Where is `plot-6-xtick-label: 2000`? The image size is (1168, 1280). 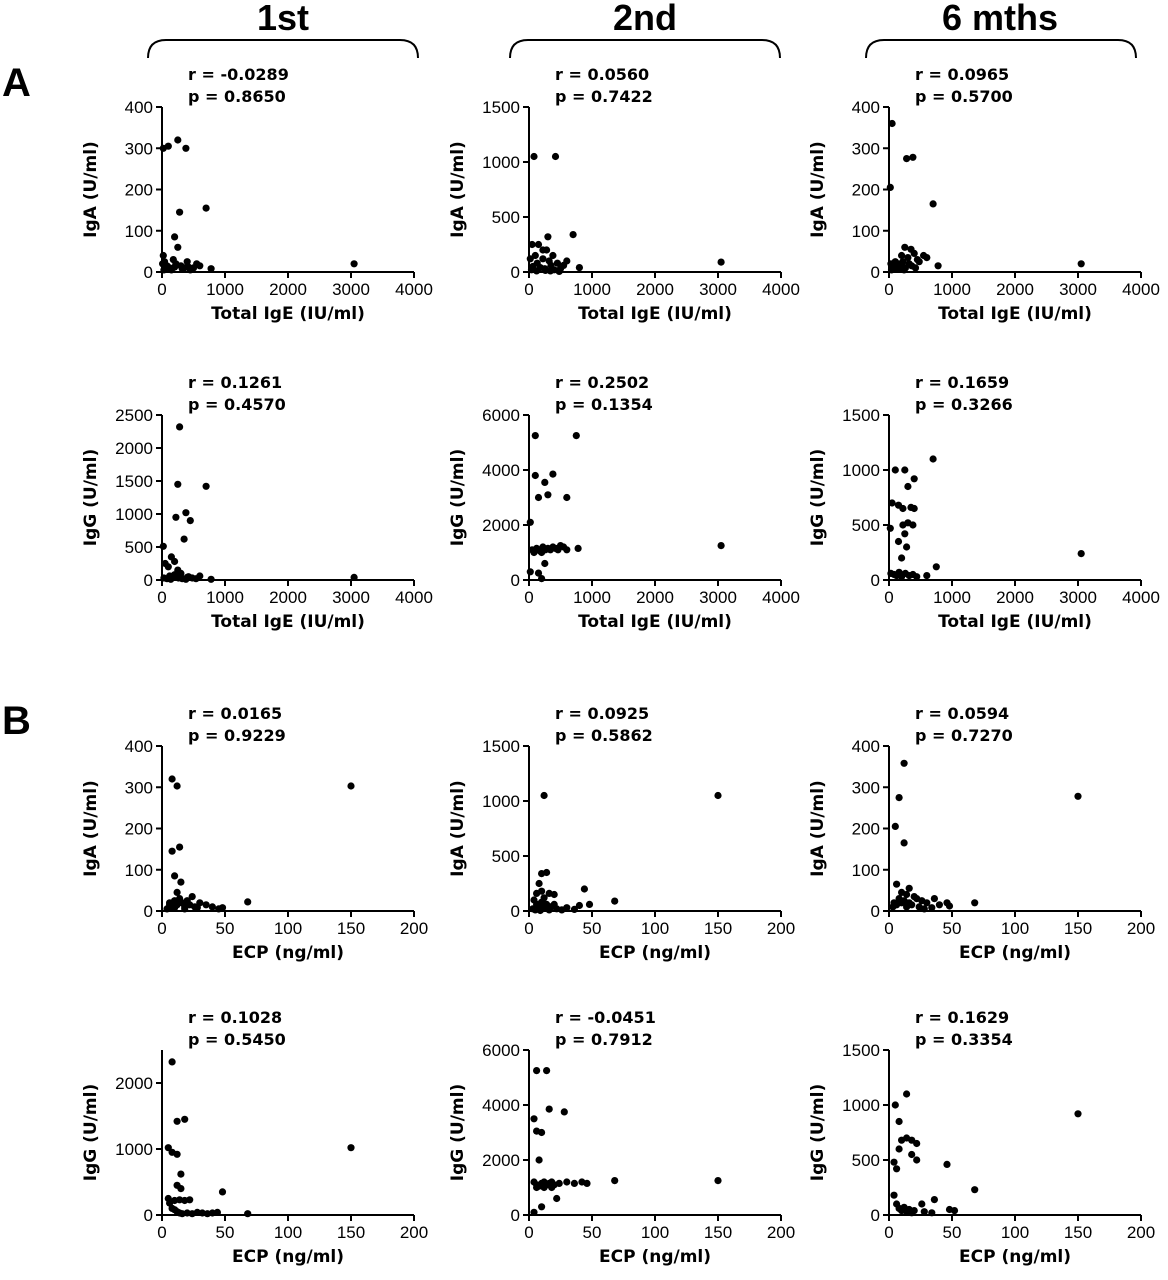 plot-6-xtick-label: 2000 is located at coordinates (1015, 597).